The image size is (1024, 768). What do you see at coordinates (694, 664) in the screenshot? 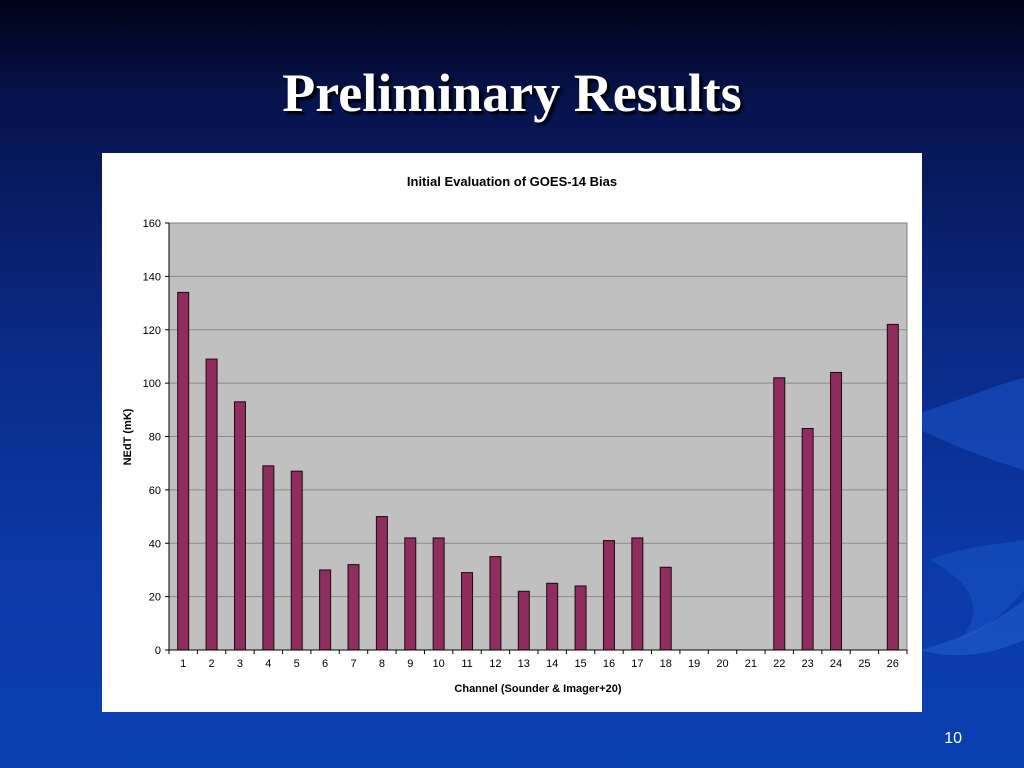
I see `x-tick-label: 19` at bounding box center [694, 664].